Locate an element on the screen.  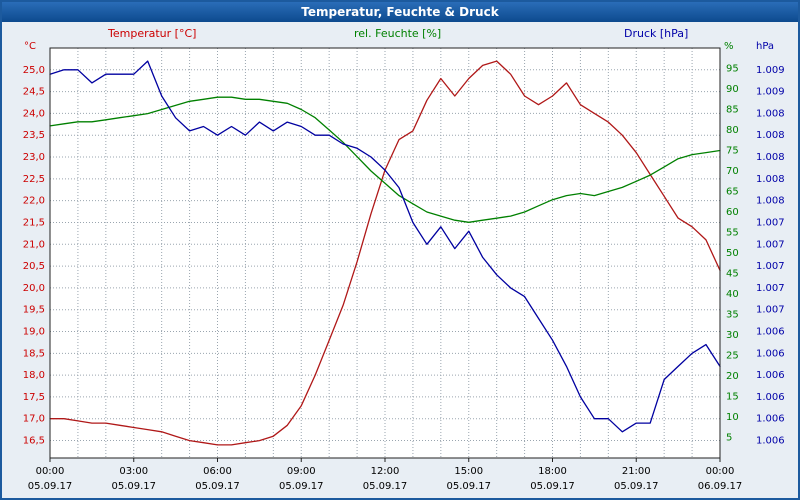
title-bar: Temperatur, Feuchte & Druck is located at coordinates (400, 12).